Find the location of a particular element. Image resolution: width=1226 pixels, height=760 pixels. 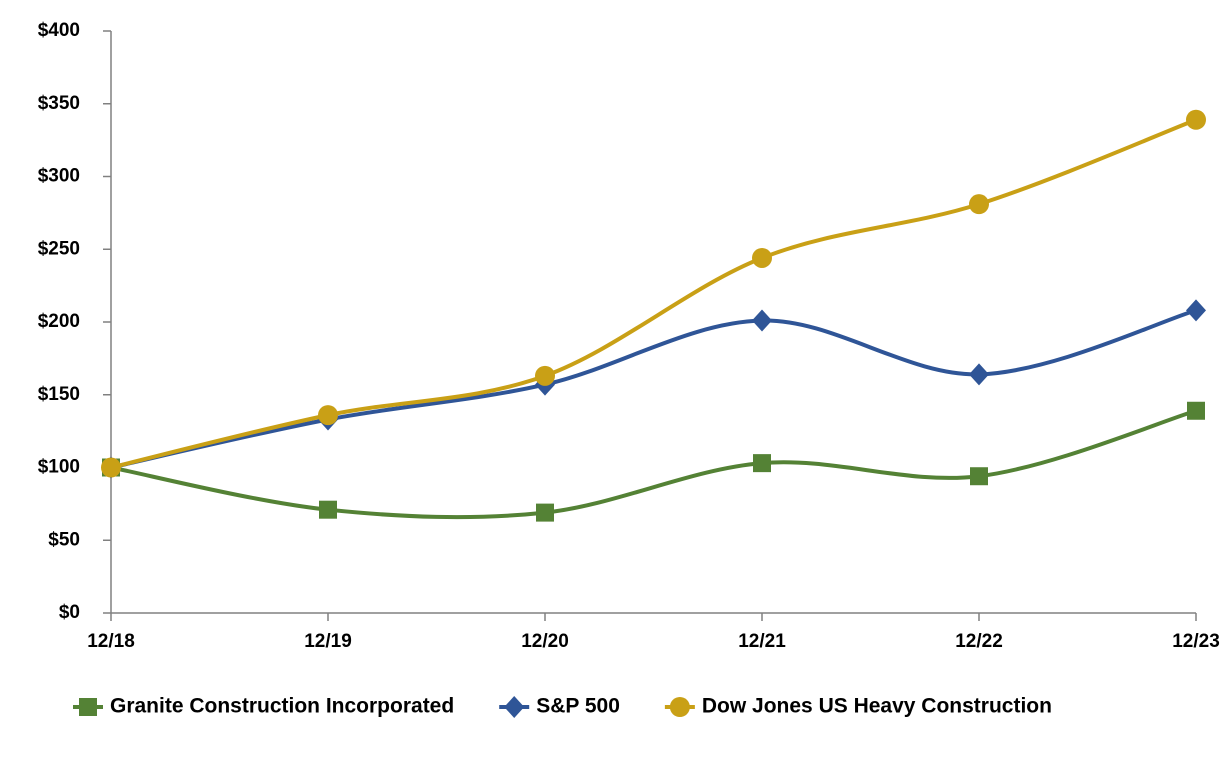

y-tick-label: $50 is located at coordinates (64, 539).